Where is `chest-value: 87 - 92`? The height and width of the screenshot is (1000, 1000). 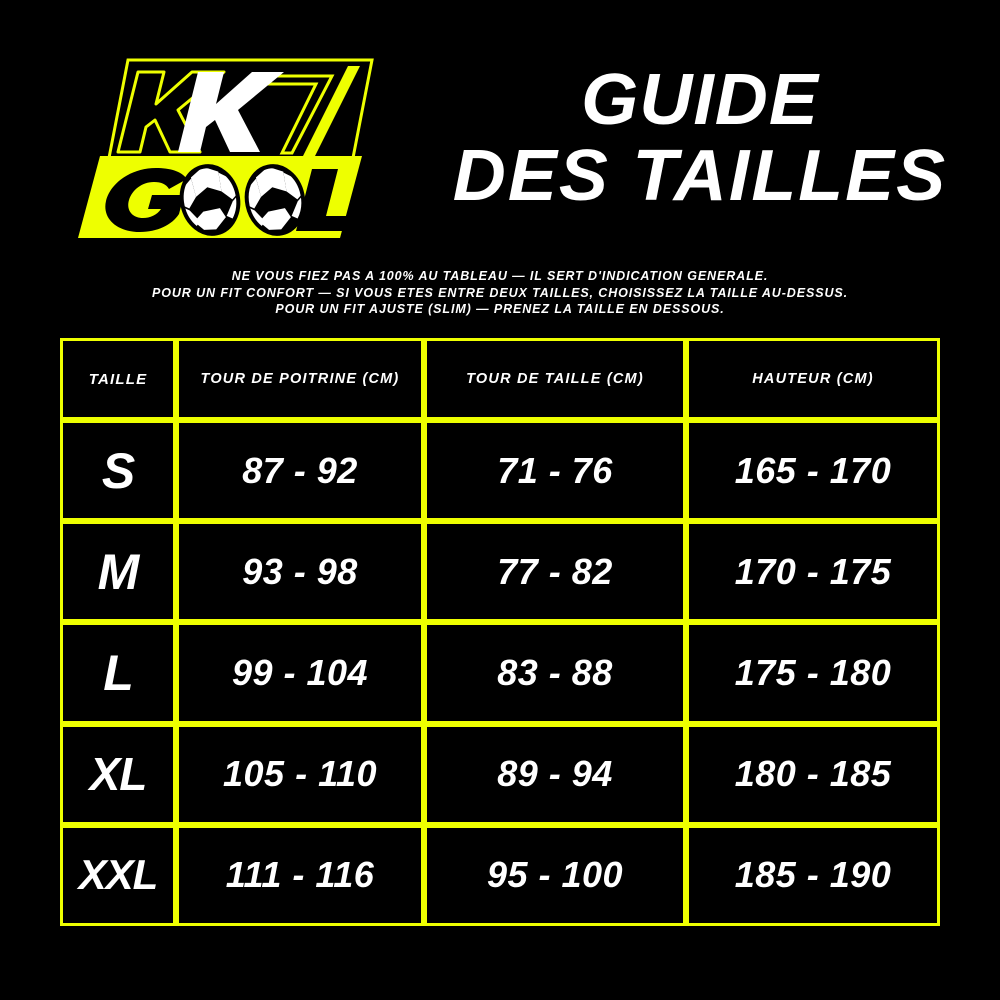 chest-value: 87 - 92 is located at coordinates (300, 470).